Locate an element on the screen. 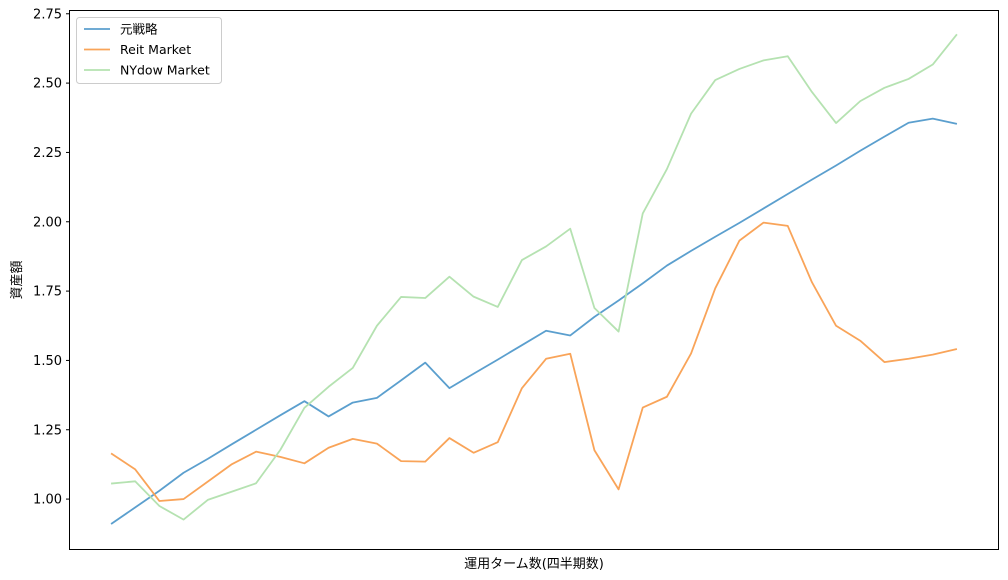 This screenshot has width=1008, height=580. y-axis-label: 資産額 is located at coordinates (17, 279).